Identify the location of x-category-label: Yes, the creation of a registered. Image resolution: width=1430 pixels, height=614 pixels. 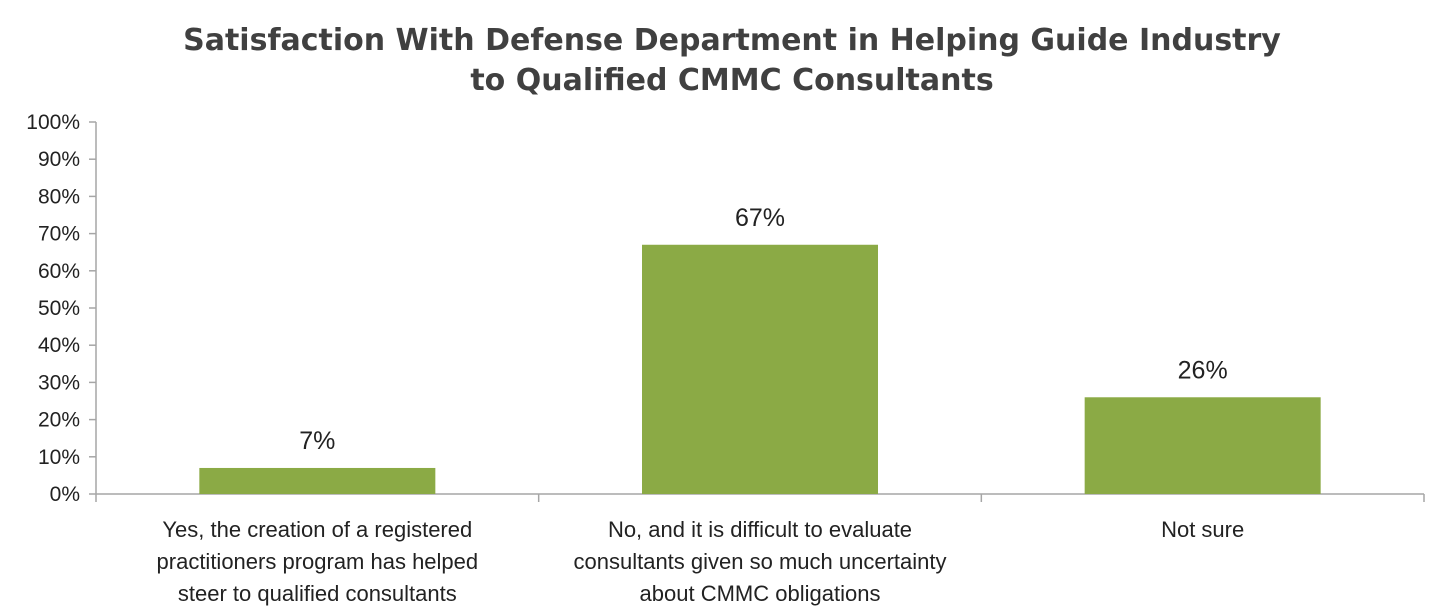
(317, 529).